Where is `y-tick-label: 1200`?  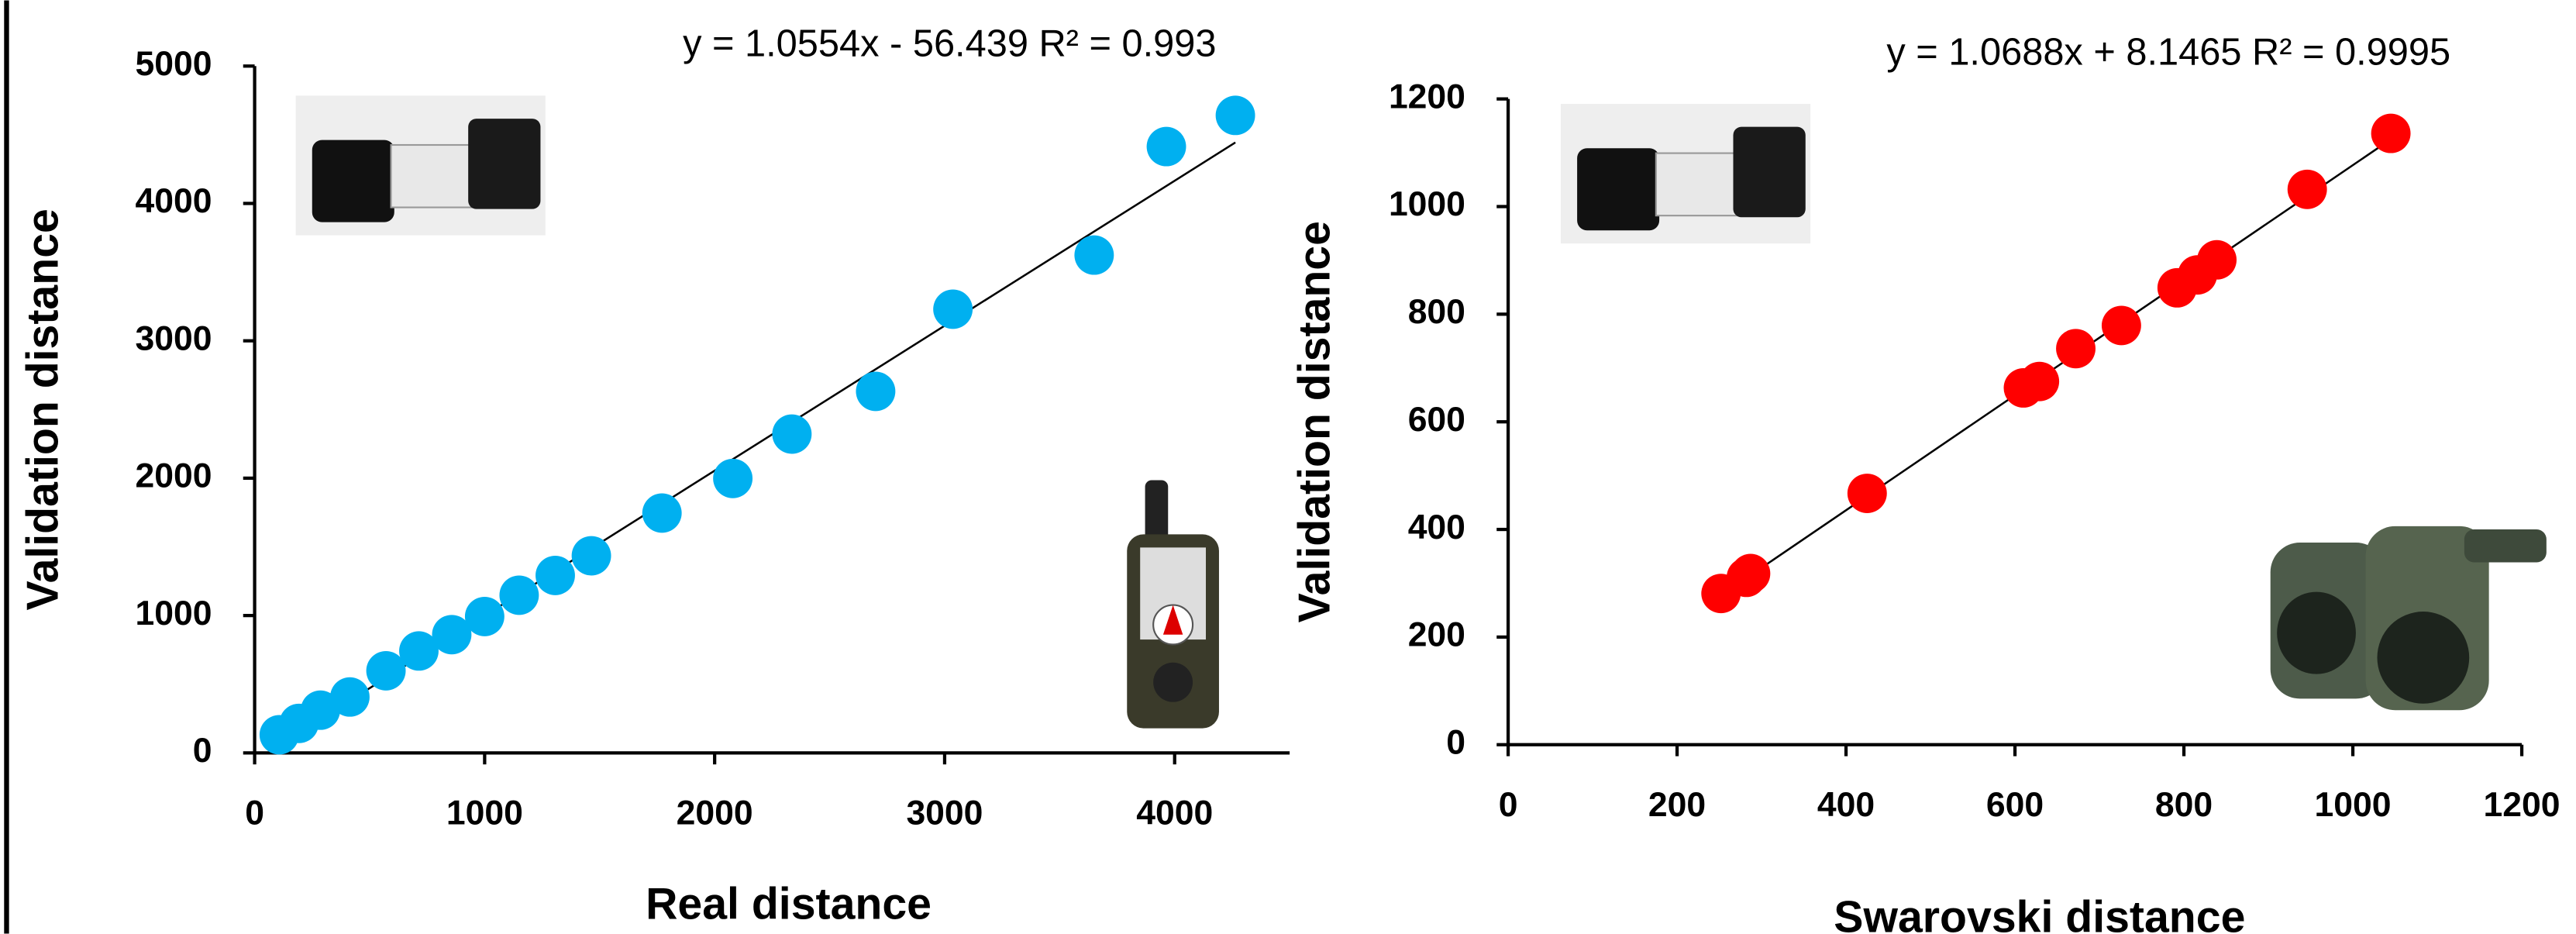
y-tick-label: 1200 is located at coordinates (1427, 96).